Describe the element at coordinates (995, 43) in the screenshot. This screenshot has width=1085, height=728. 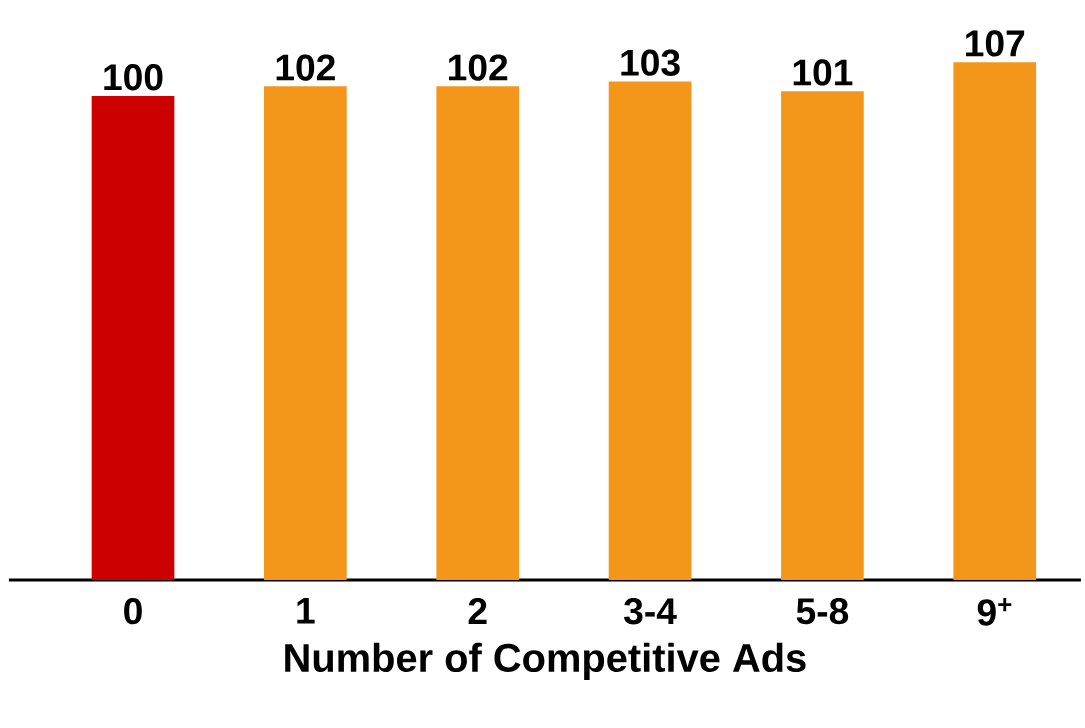
I see `data-label: 107` at that location.